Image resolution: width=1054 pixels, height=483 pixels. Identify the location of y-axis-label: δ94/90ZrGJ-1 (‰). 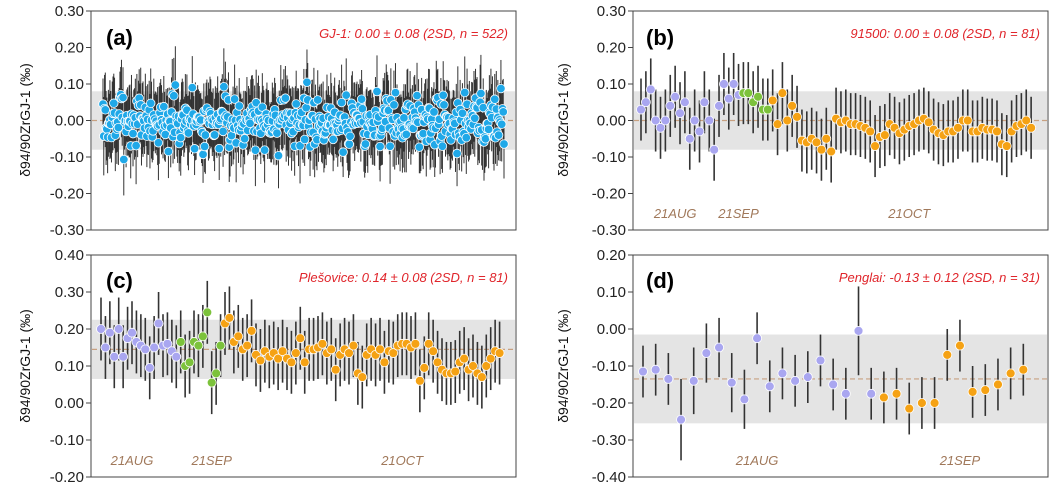
(563, 366).